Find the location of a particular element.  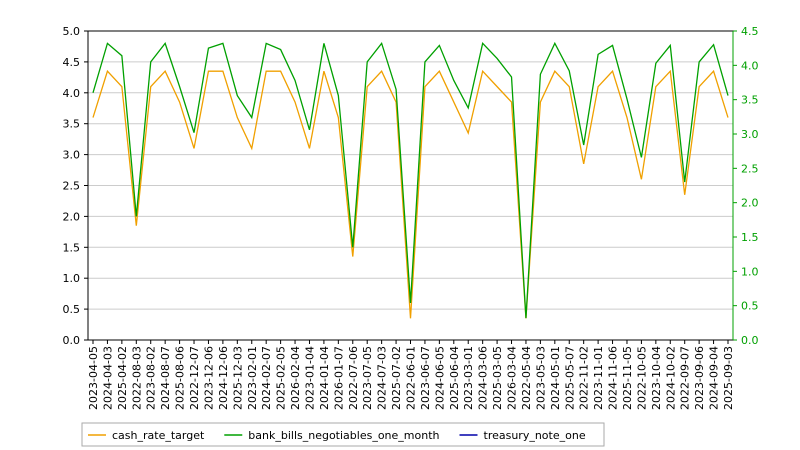

y2-tick-label: 3.0 is located at coordinates (750, 134).